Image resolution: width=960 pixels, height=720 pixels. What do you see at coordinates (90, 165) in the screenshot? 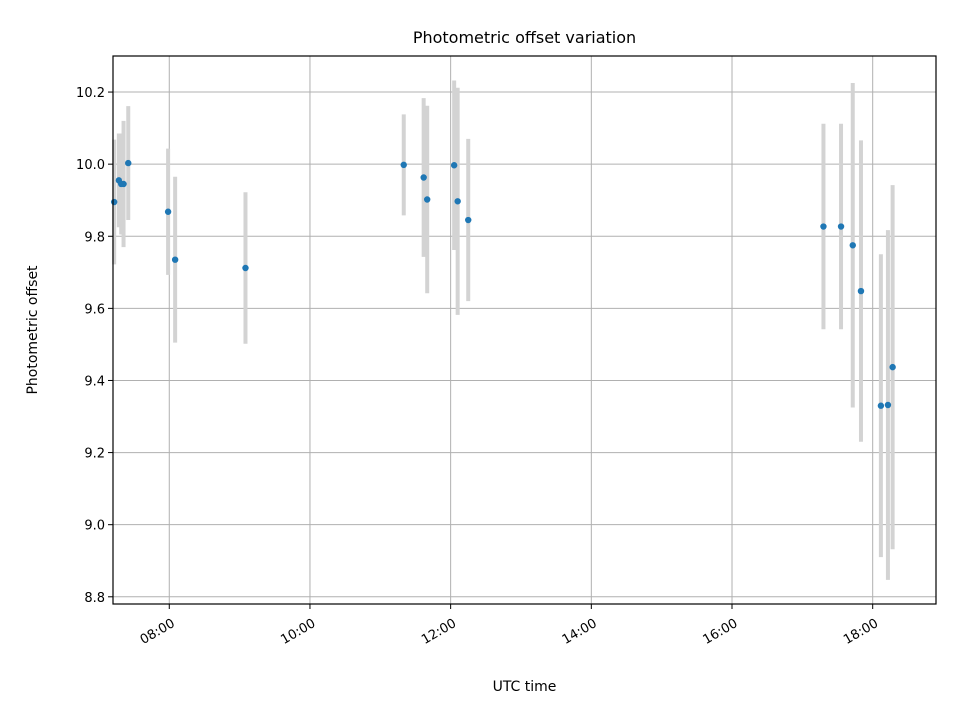
I see `y-tick-label: 10.0` at bounding box center [90, 165].